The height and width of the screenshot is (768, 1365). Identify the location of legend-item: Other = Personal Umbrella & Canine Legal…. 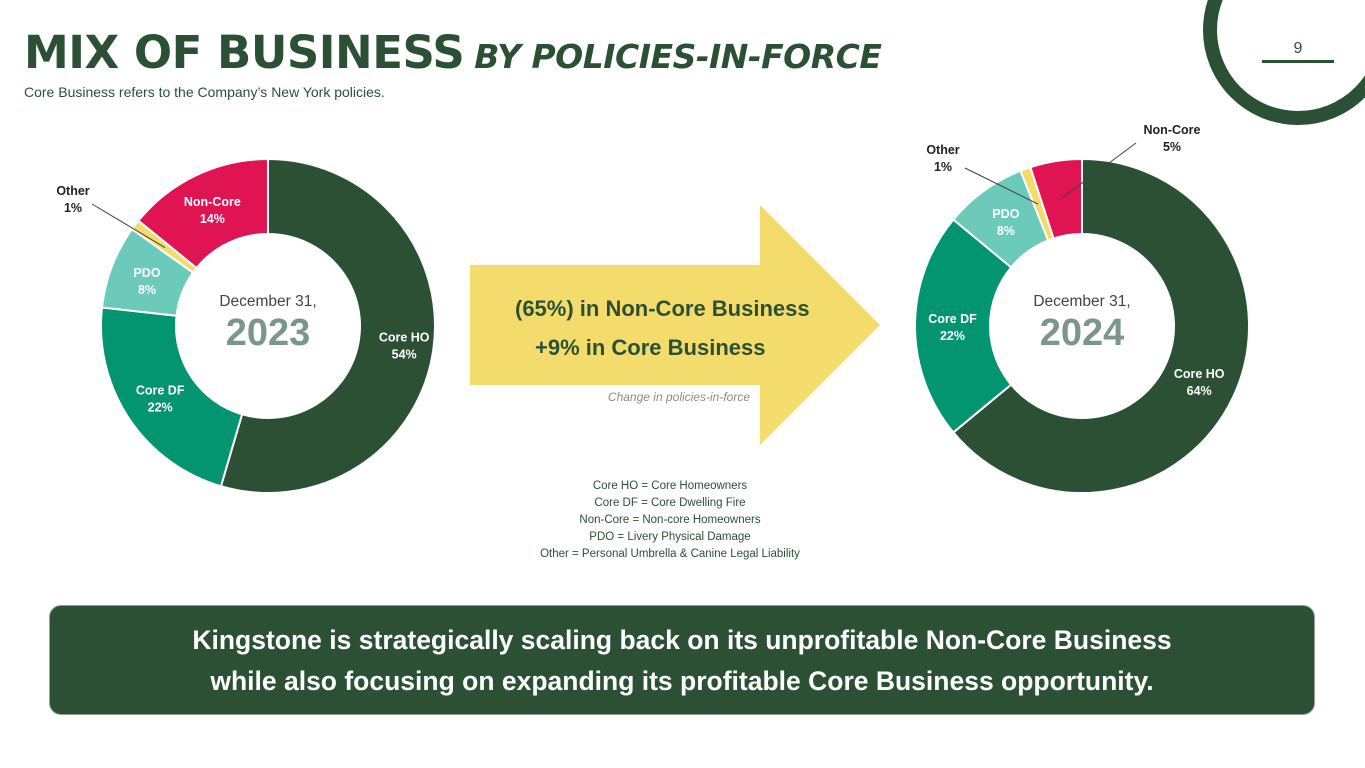
(670, 554).